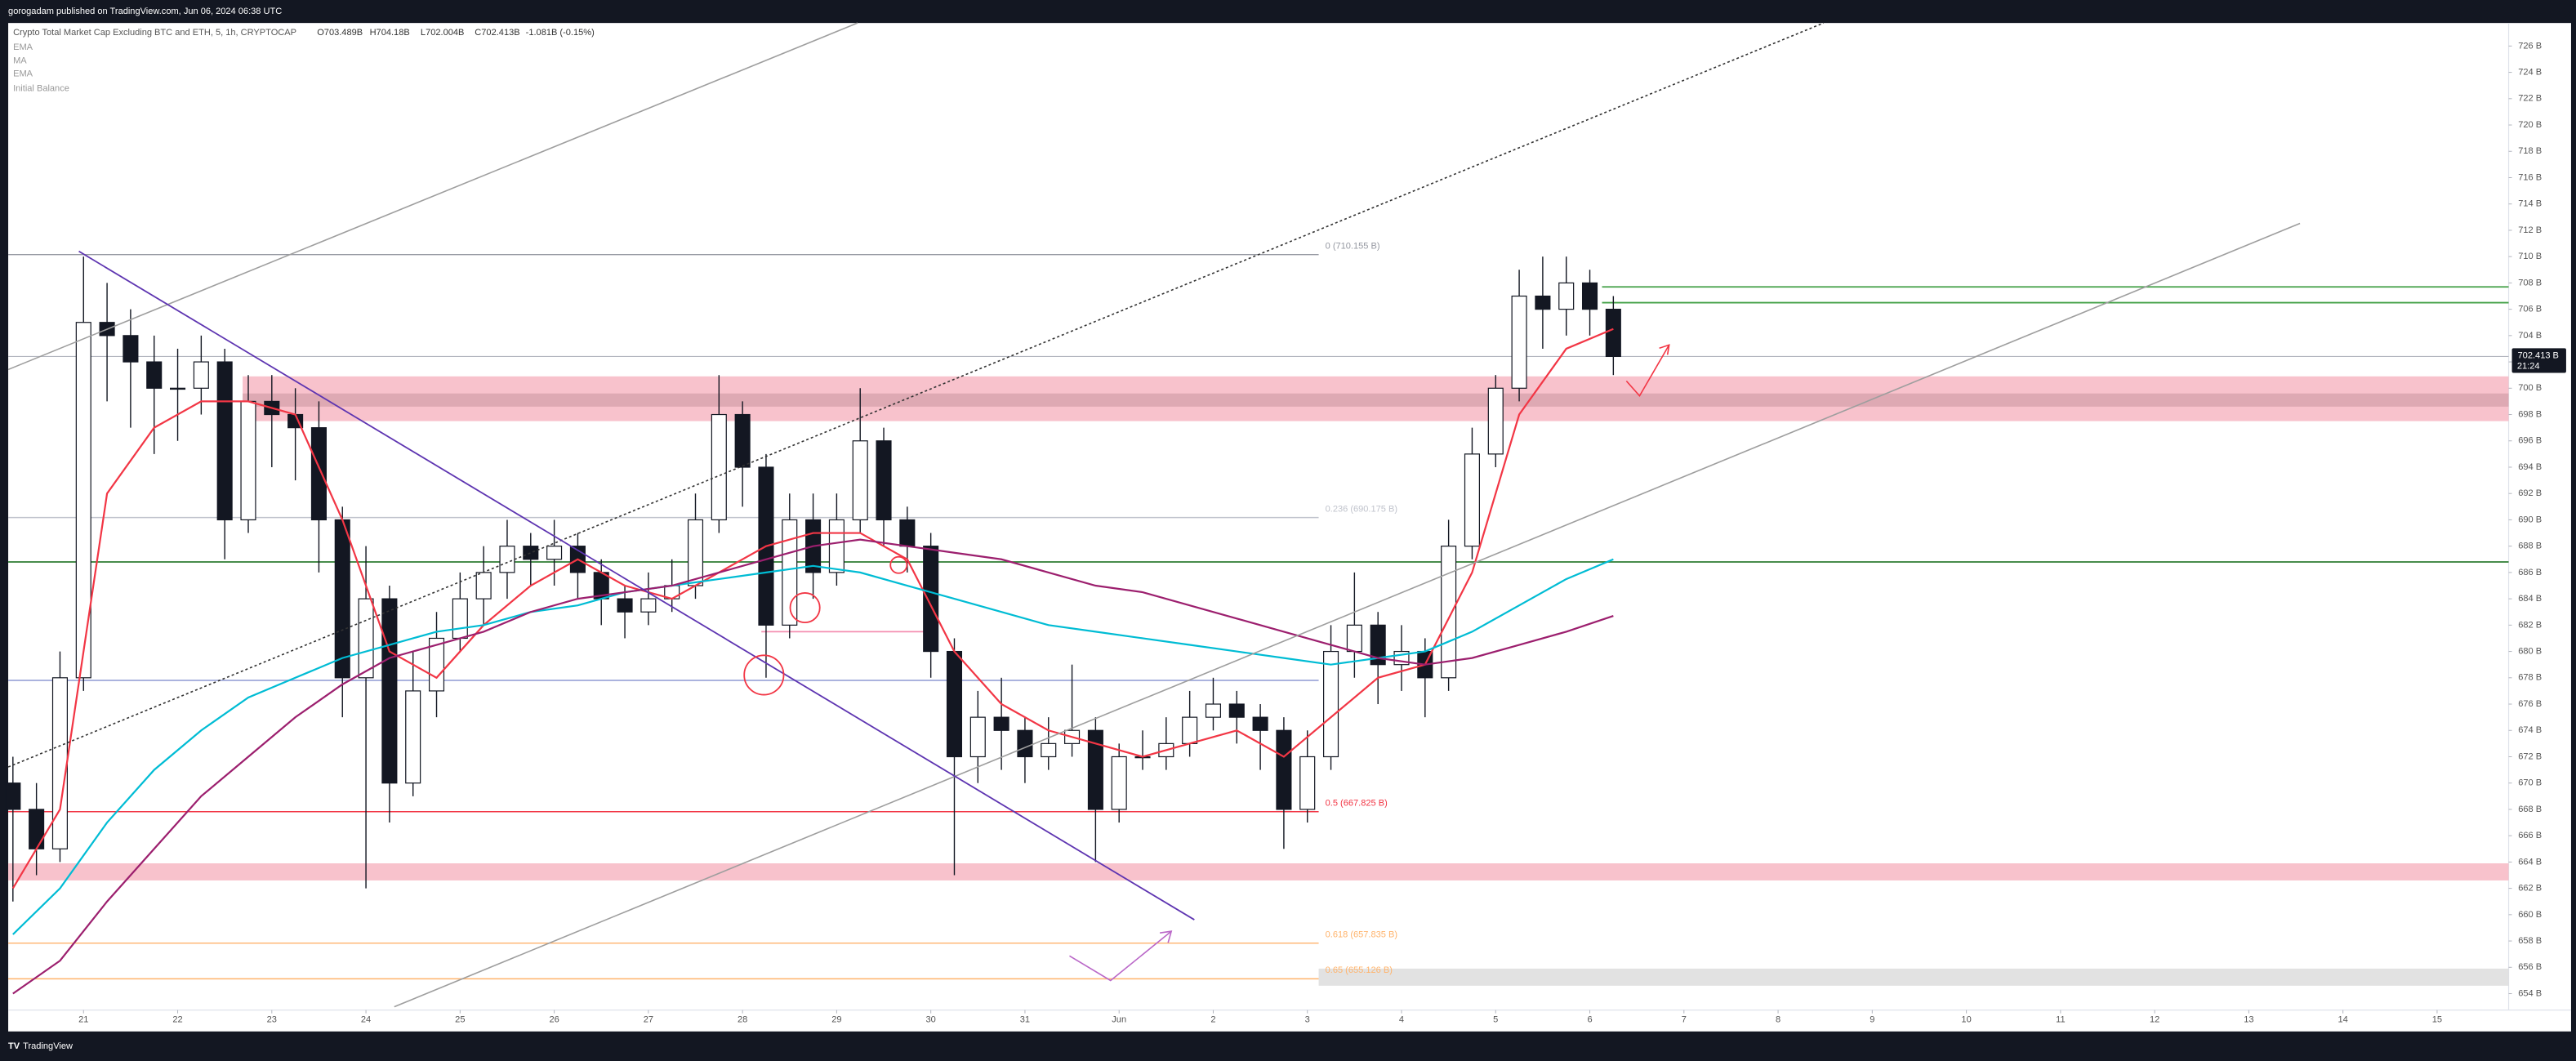 This screenshot has height=1061, width=2576. What do you see at coordinates (1025, 1020) in the screenshot?
I see `x-tick-label: 31` at bounding box center [1025, 1020].